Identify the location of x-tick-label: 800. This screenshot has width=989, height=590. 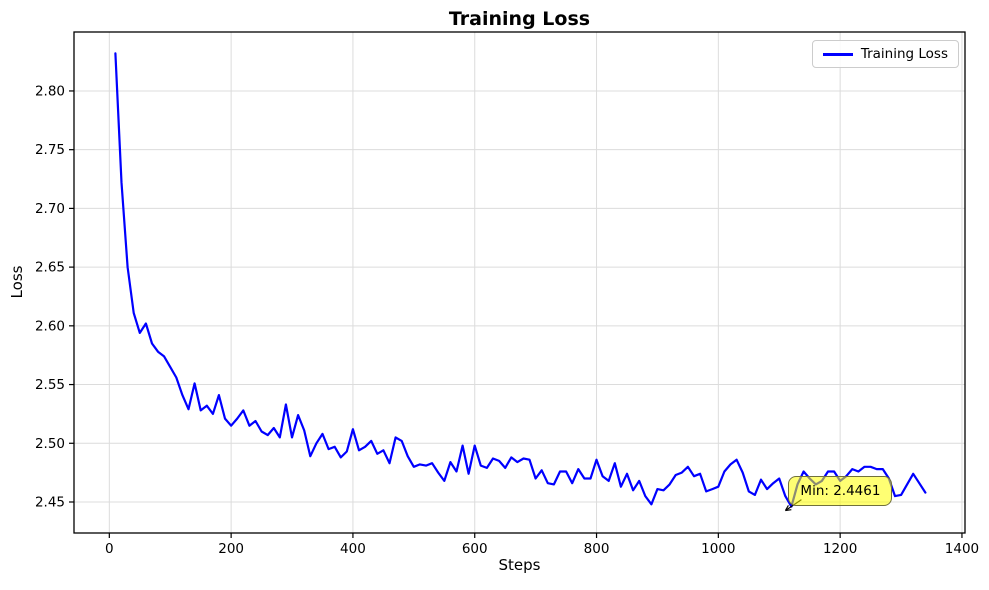
(597, 549).